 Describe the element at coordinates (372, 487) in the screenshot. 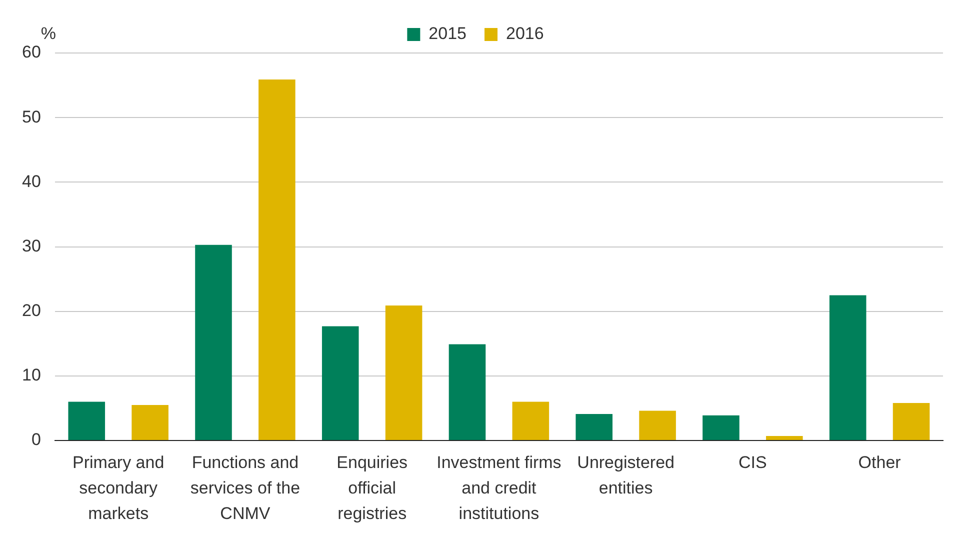

I see `x-tick-label: Enquiries official registries` at that location.